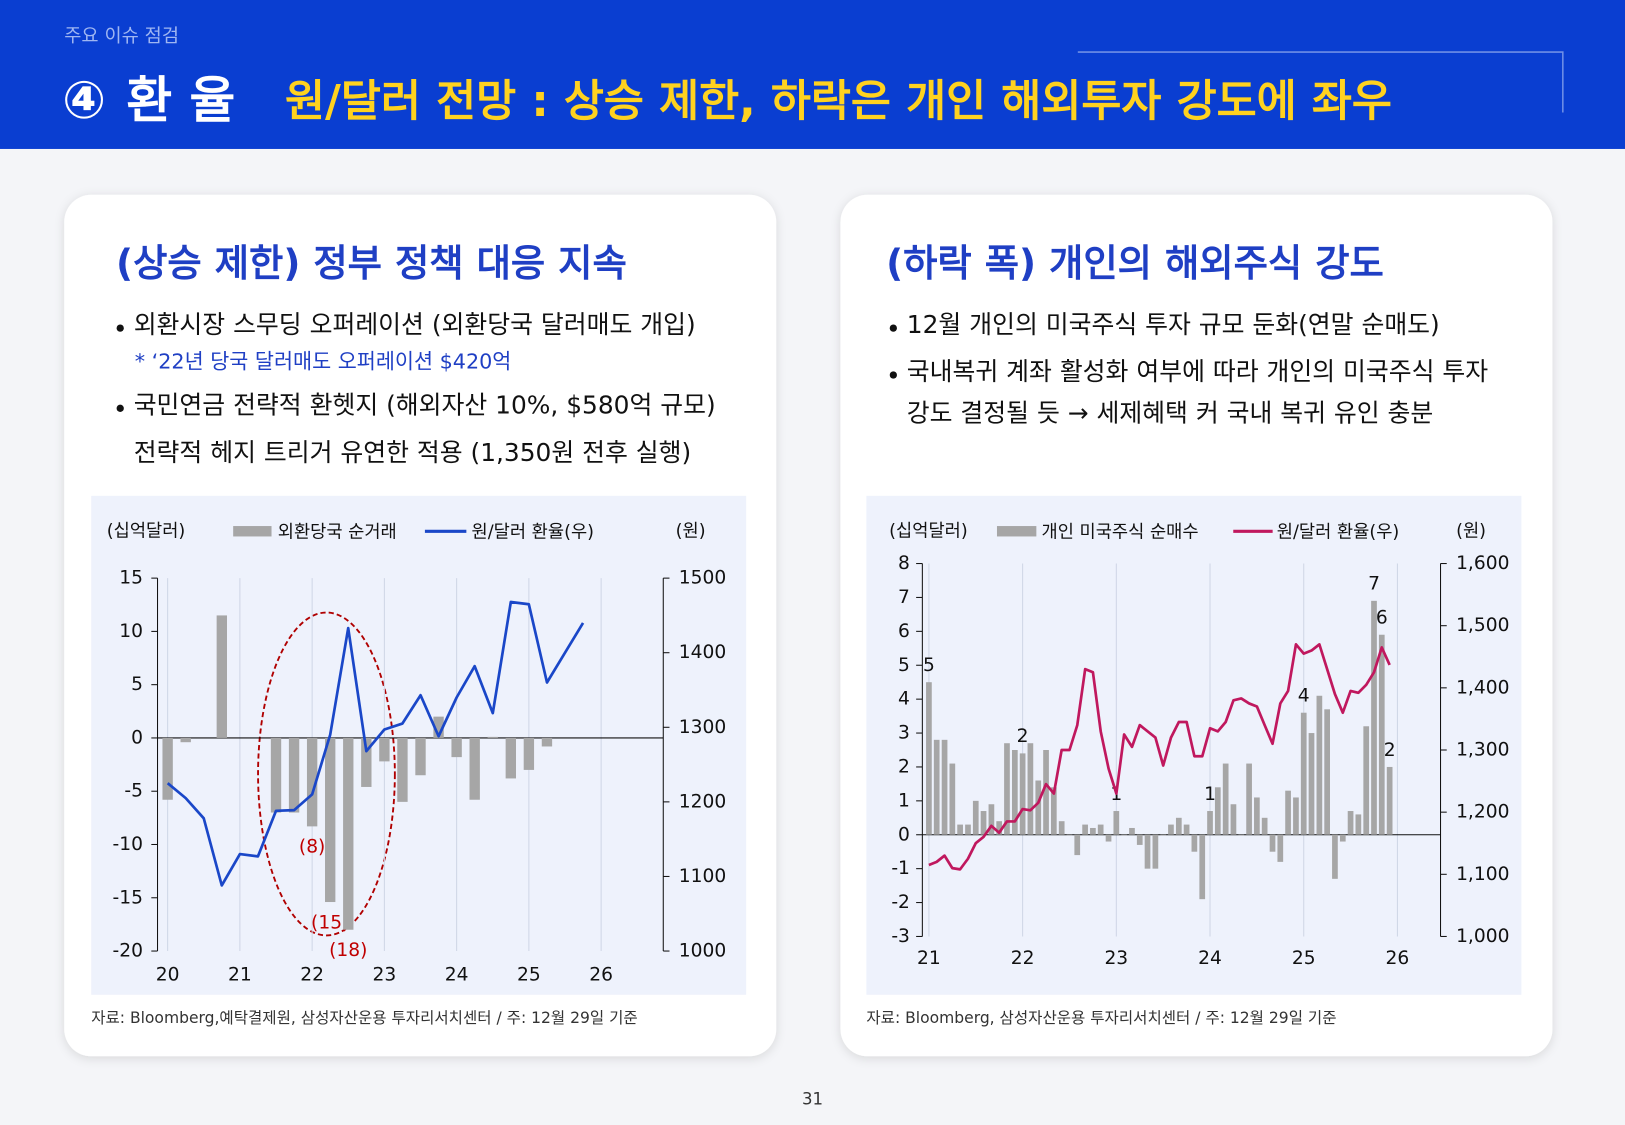  I want to click on x-tick-label: 22, so click(312, 974).